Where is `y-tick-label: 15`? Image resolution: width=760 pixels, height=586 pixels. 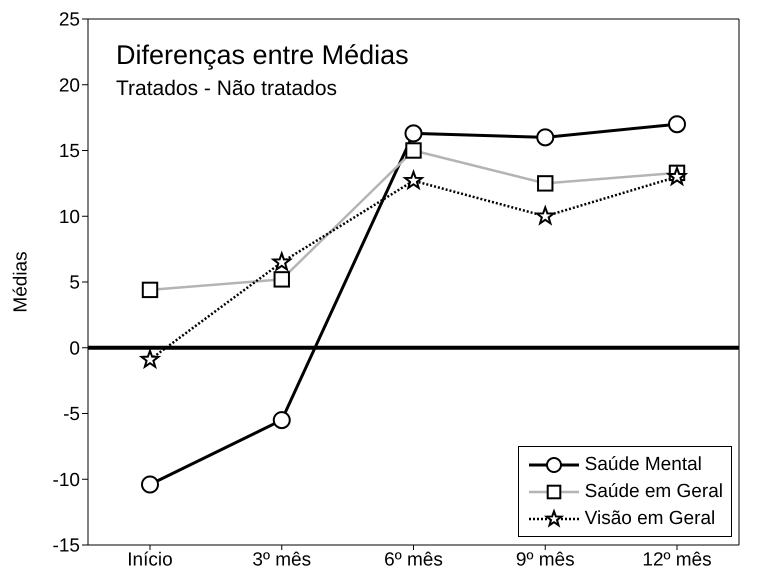
y-tick-label: 15 is located at coordinates (69, 151).